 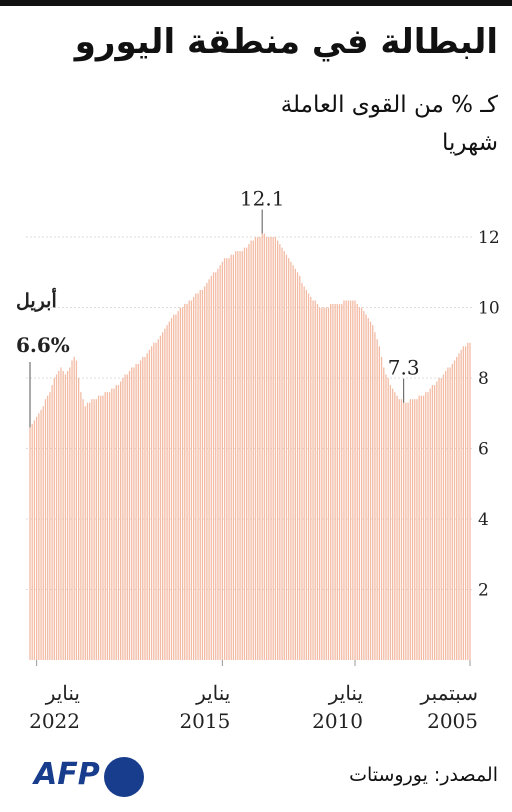 What do you see at coordinates (483, 379) in the screenshot?
I see `y-tick-label: 8` at bounding box center [483, 379].